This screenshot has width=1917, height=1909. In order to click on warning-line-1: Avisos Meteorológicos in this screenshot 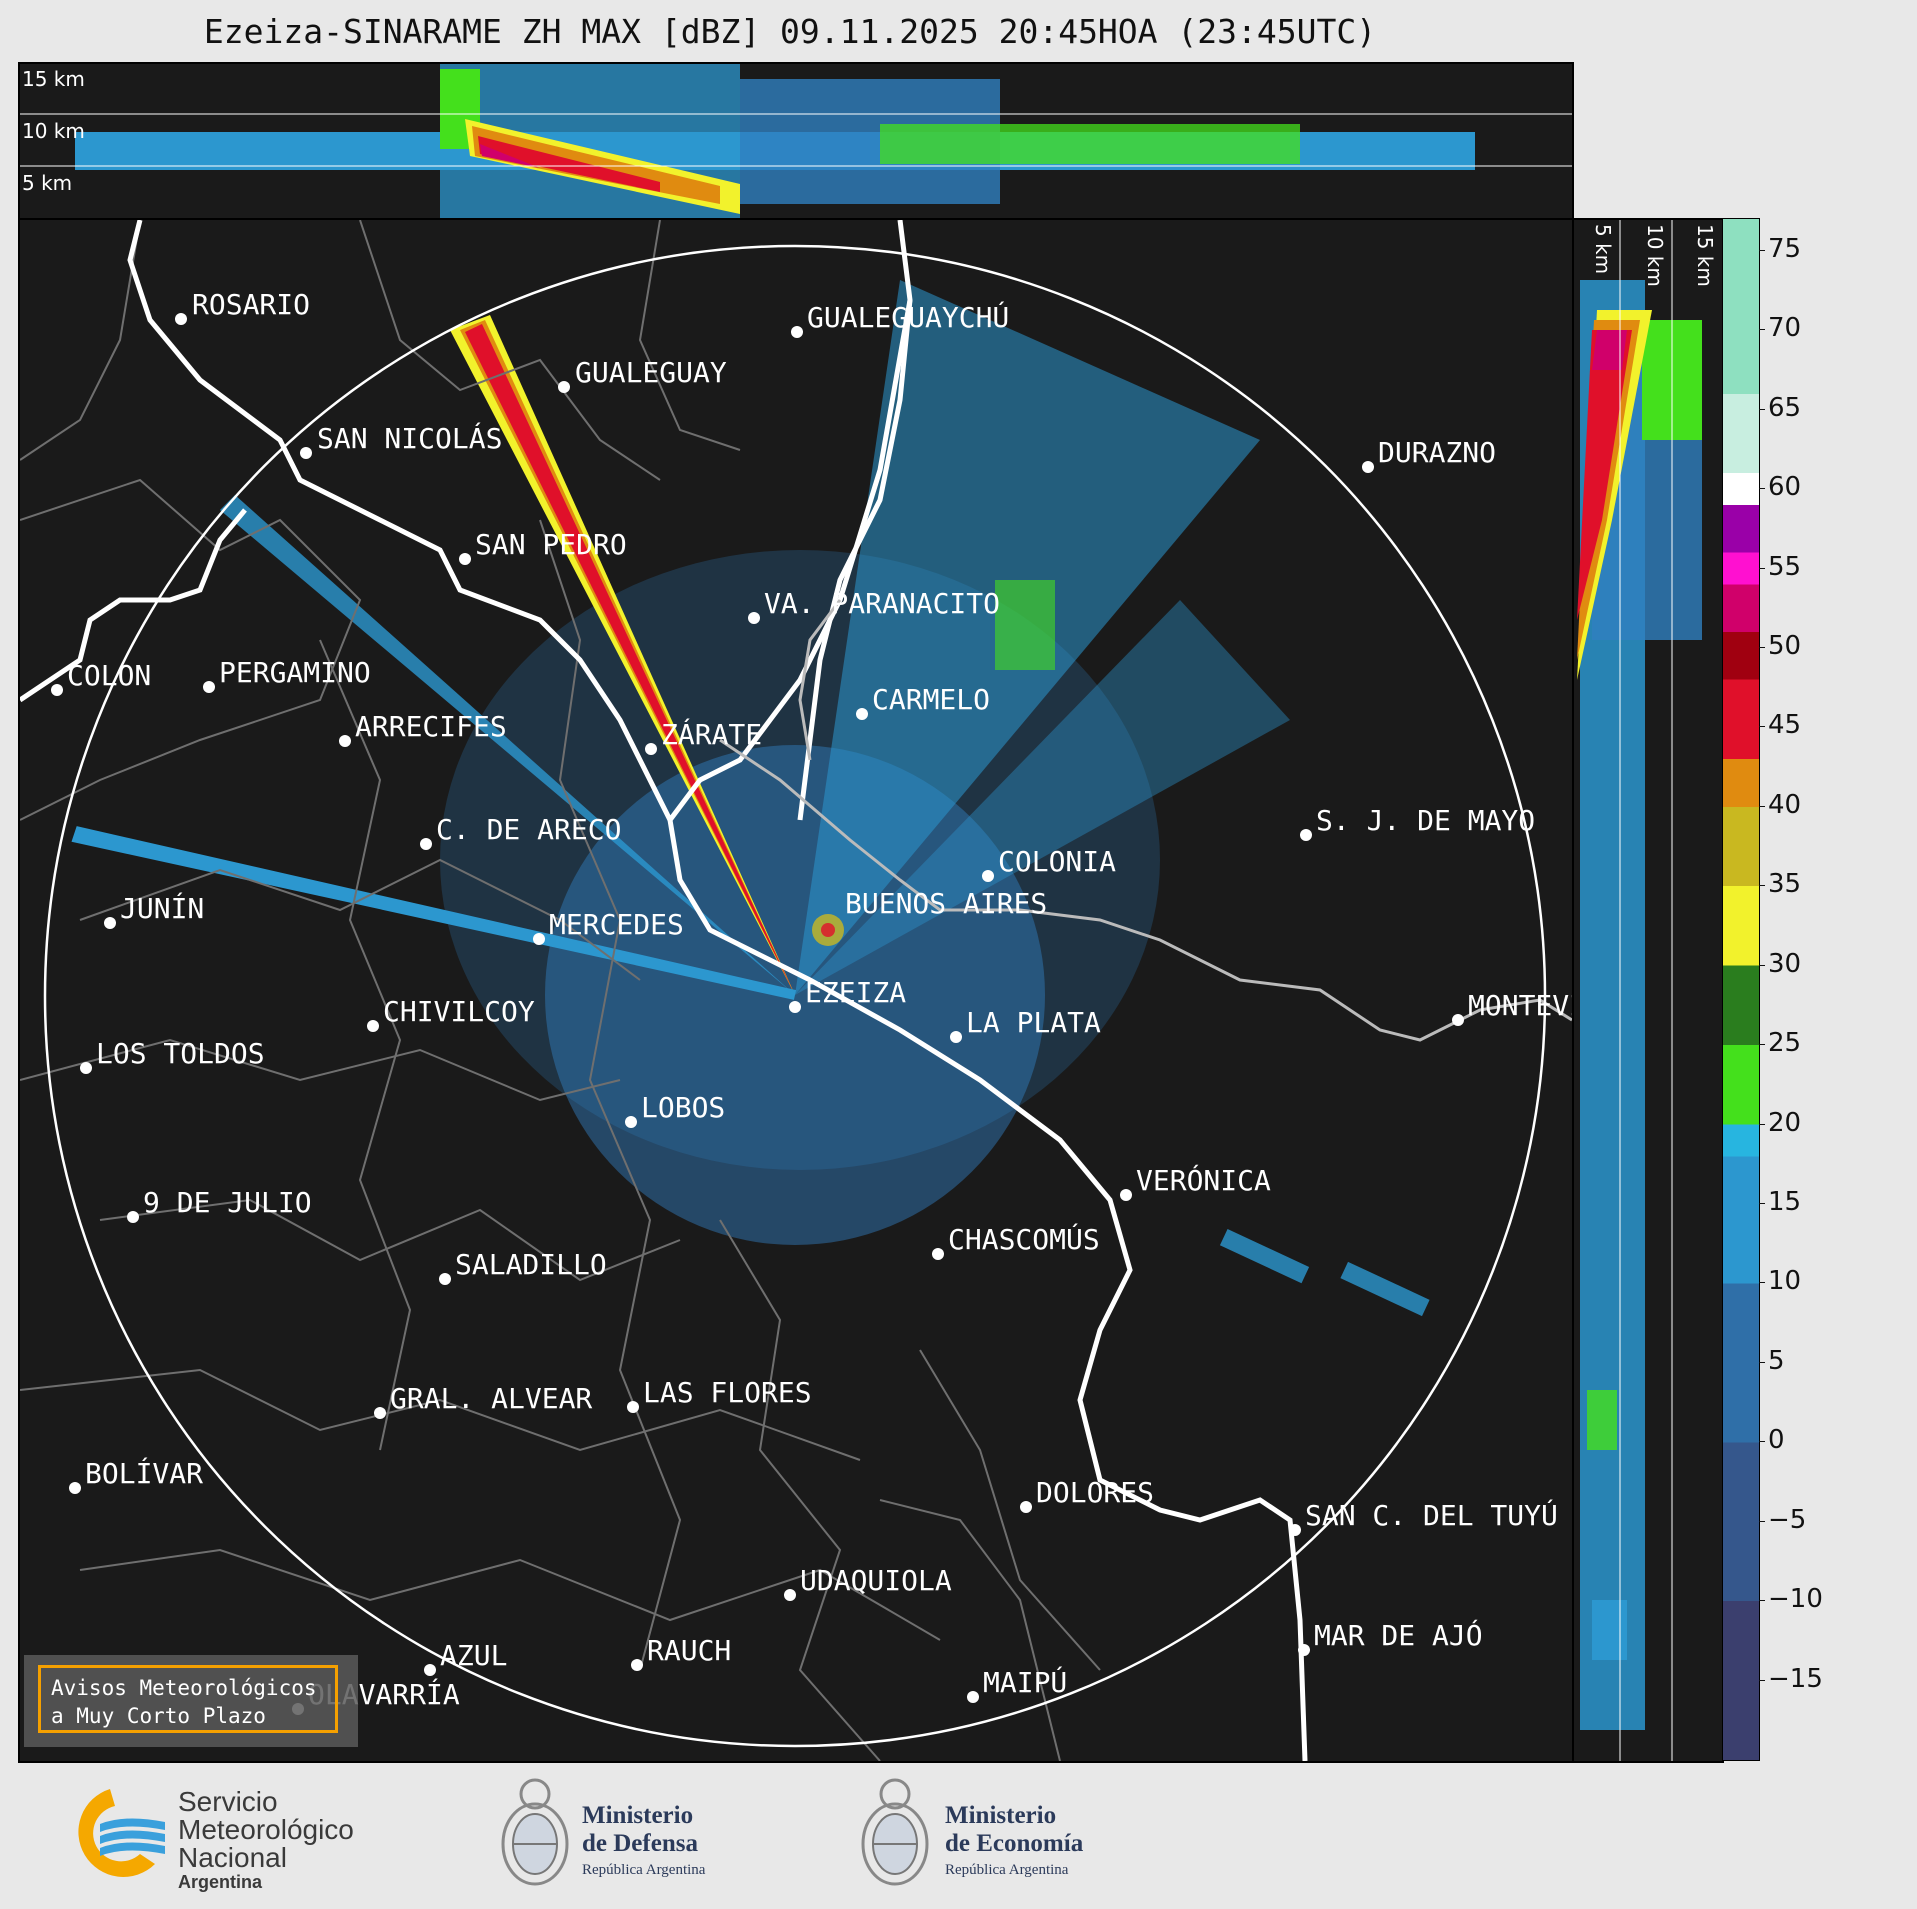, I will do `click(184, 1688)`.